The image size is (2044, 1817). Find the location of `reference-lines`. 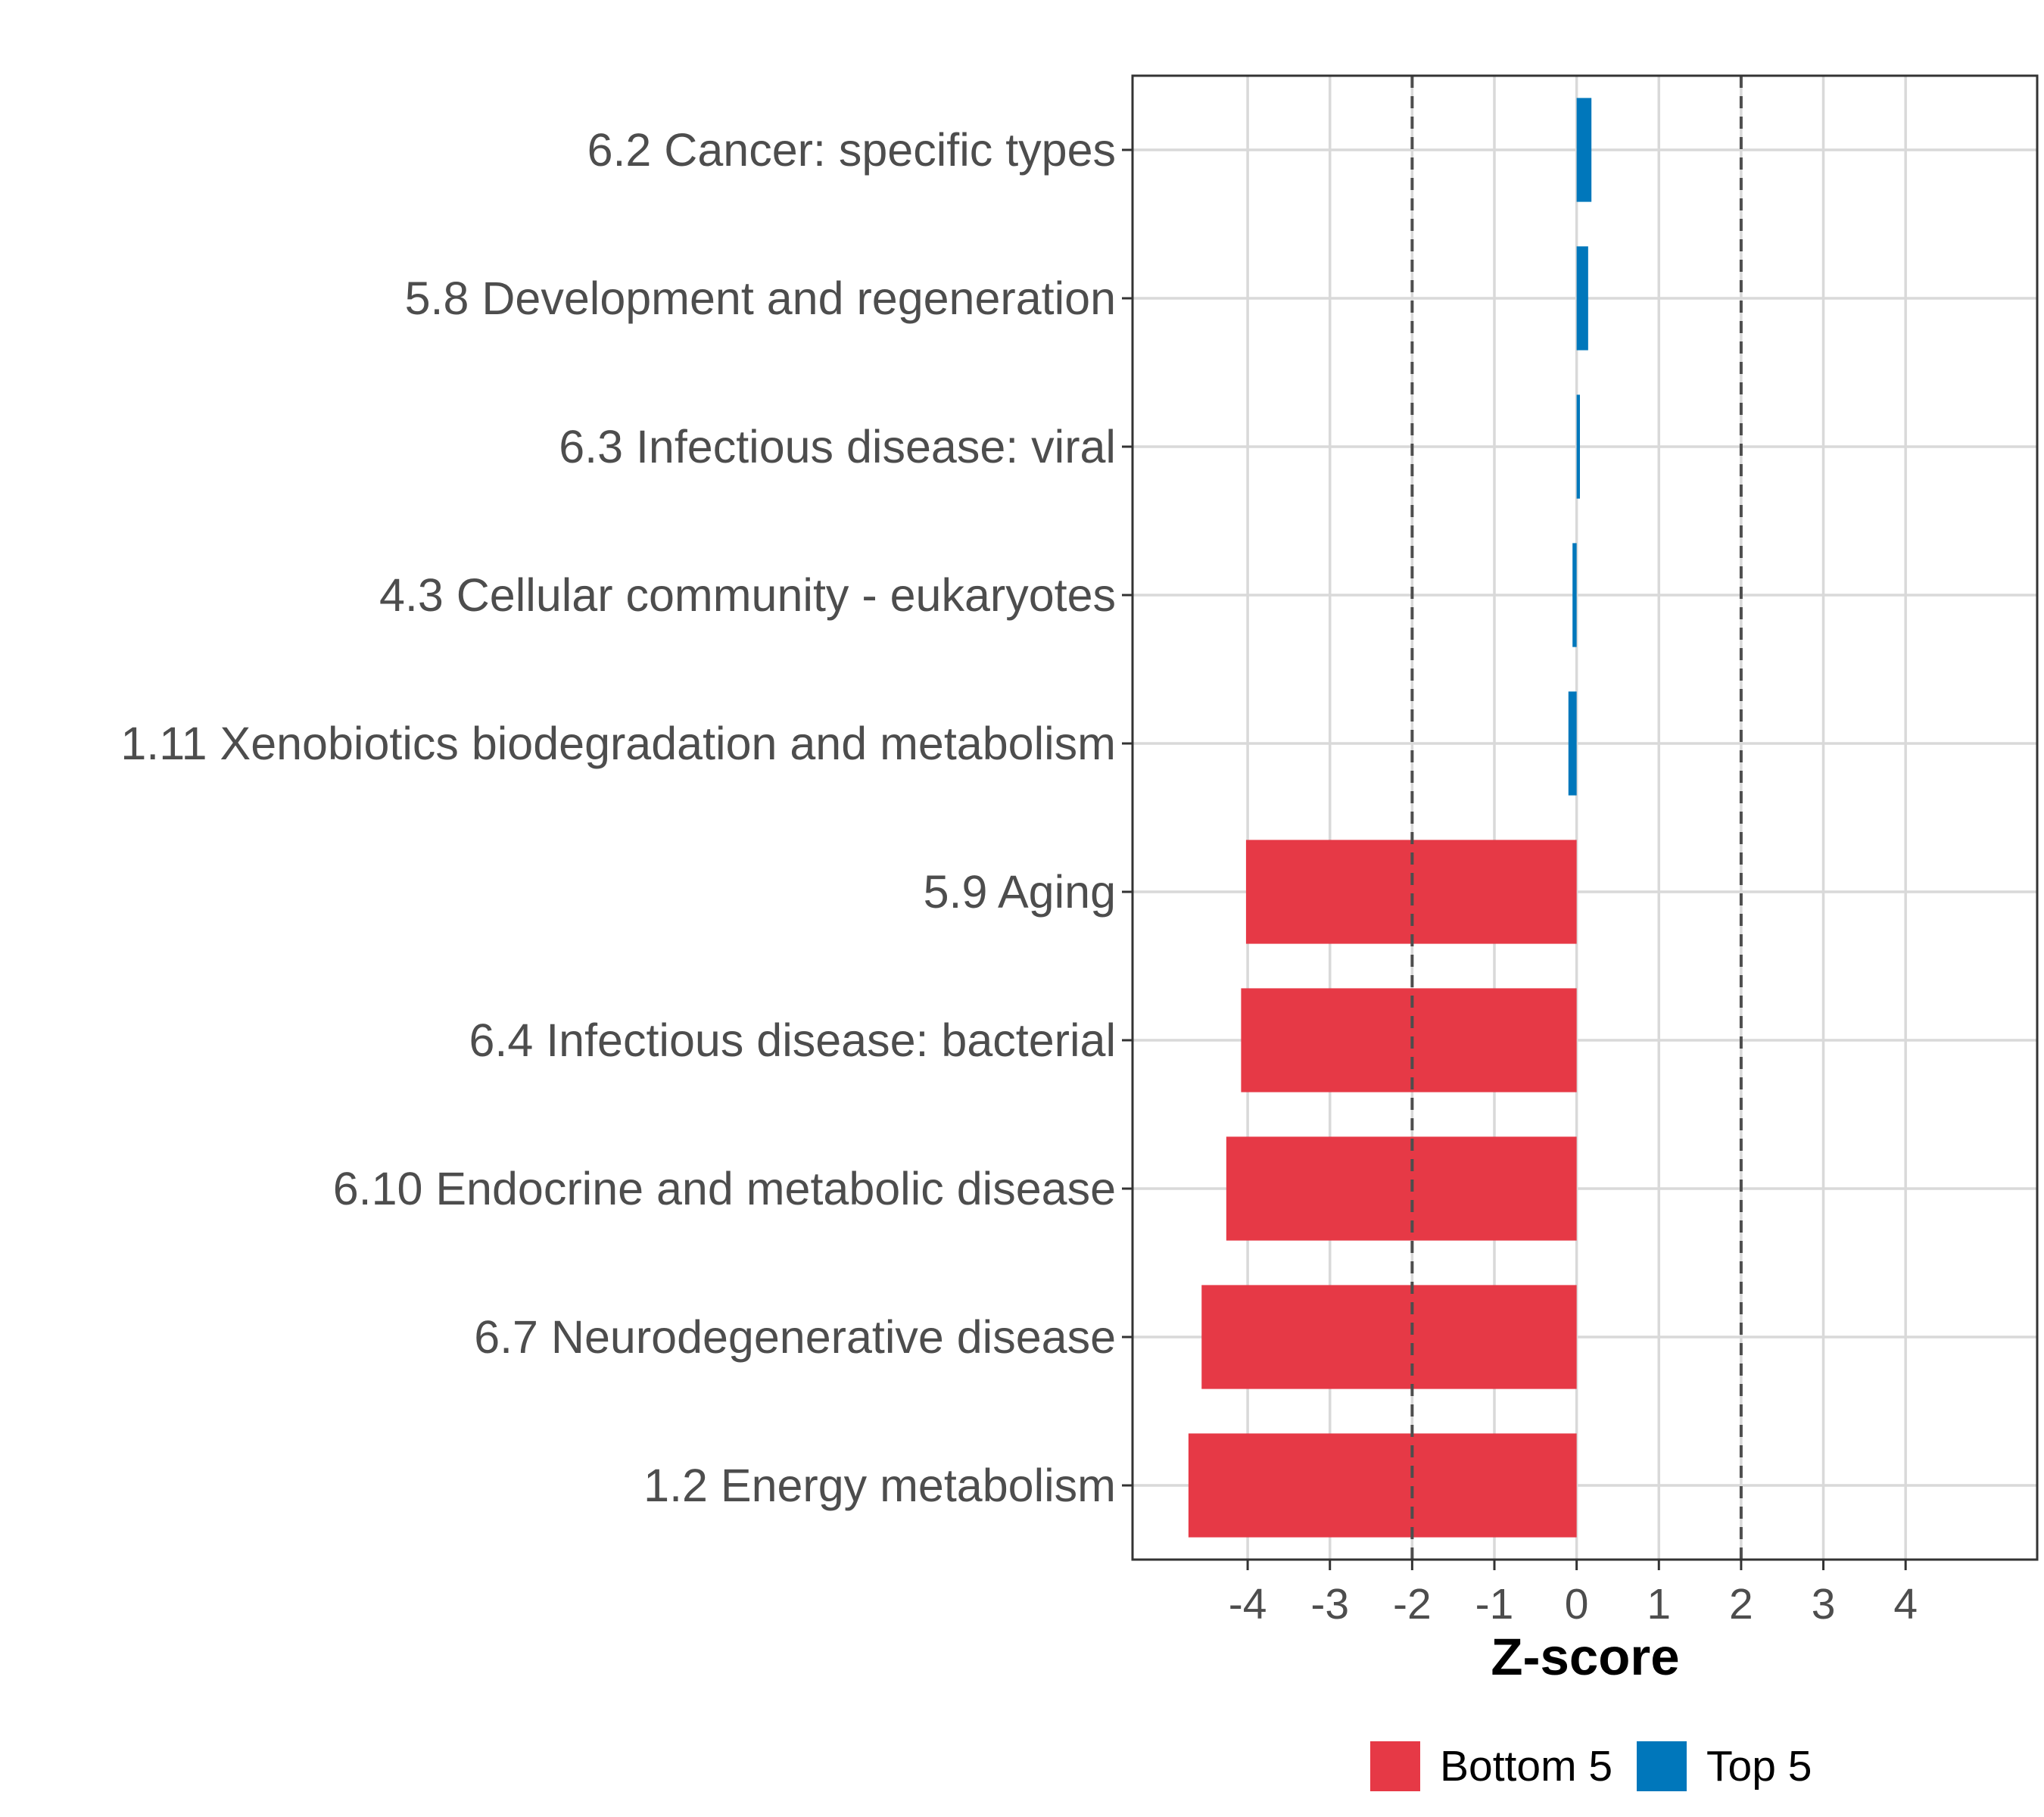

reference-lines is located at coordinates (1577, 818).